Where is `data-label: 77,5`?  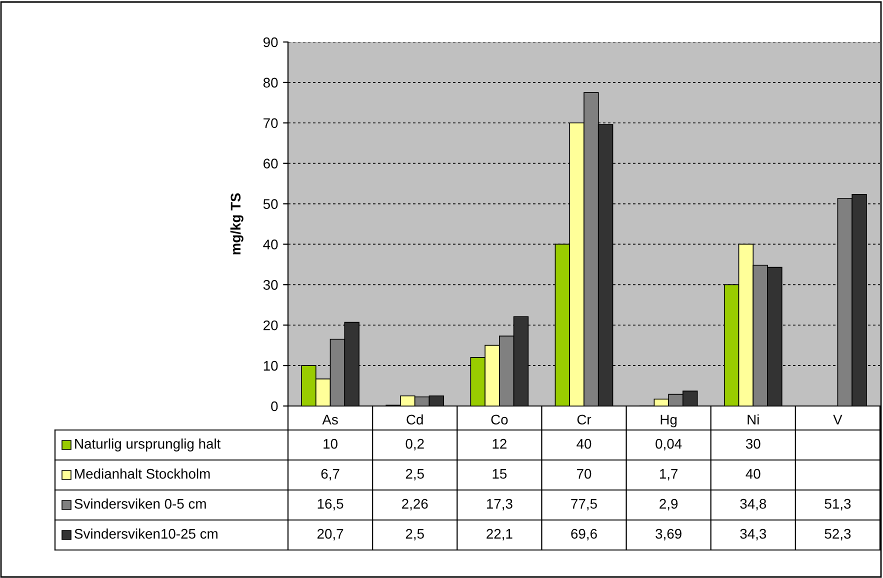 data-label: 77,5 is located at coordinates (584, 504).